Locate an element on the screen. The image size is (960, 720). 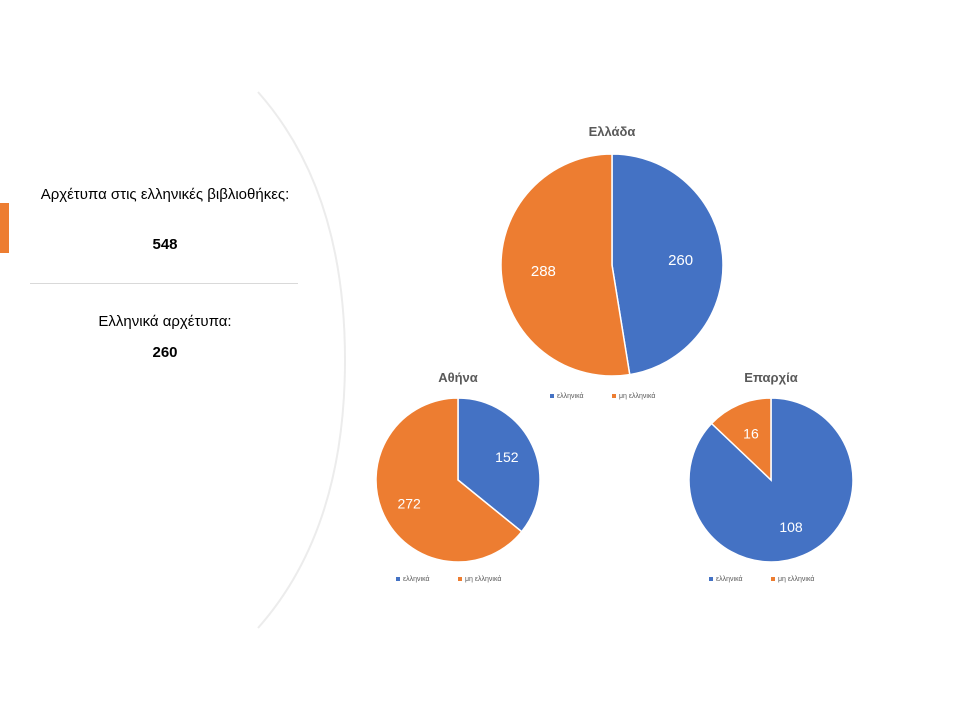
data-label-athens-1: 272 is located at coordinates (409, 503).